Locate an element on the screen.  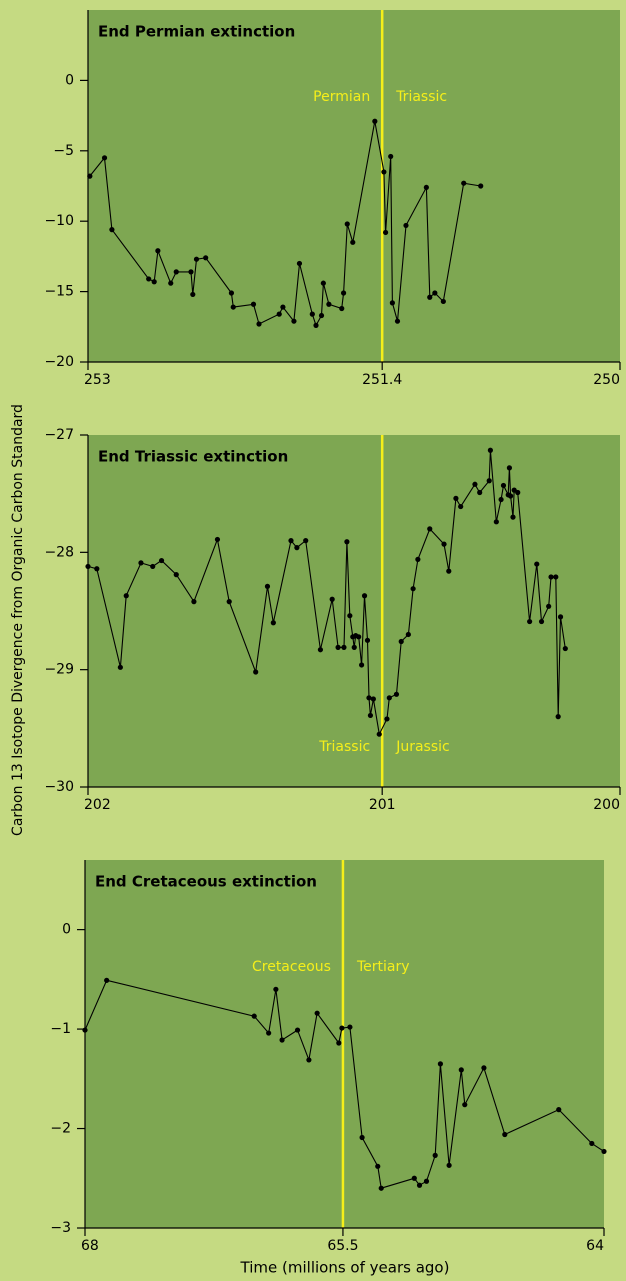
x-tick-label: 202 is located at coordinates (97, 805).